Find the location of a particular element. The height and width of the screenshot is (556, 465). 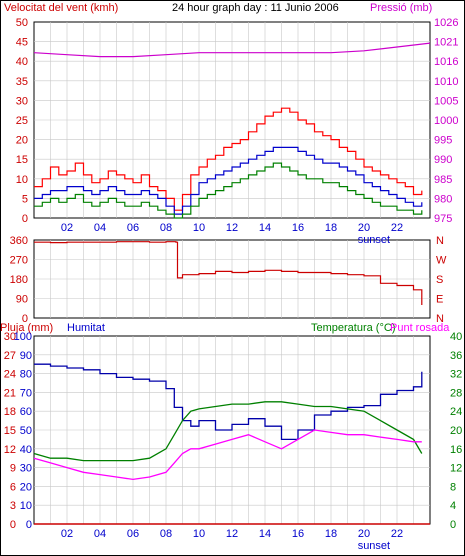

humidity-line is located at coordinates (228, 402).